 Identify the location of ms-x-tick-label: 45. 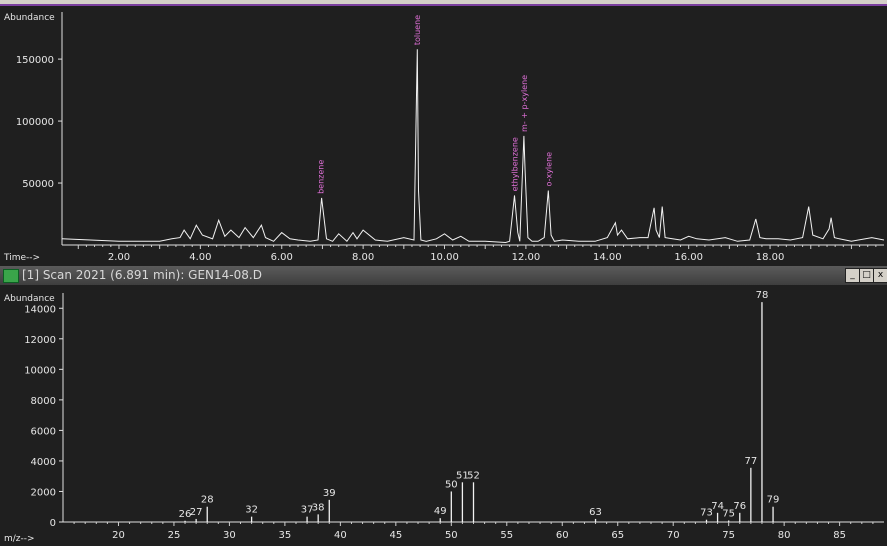
(395, 535).